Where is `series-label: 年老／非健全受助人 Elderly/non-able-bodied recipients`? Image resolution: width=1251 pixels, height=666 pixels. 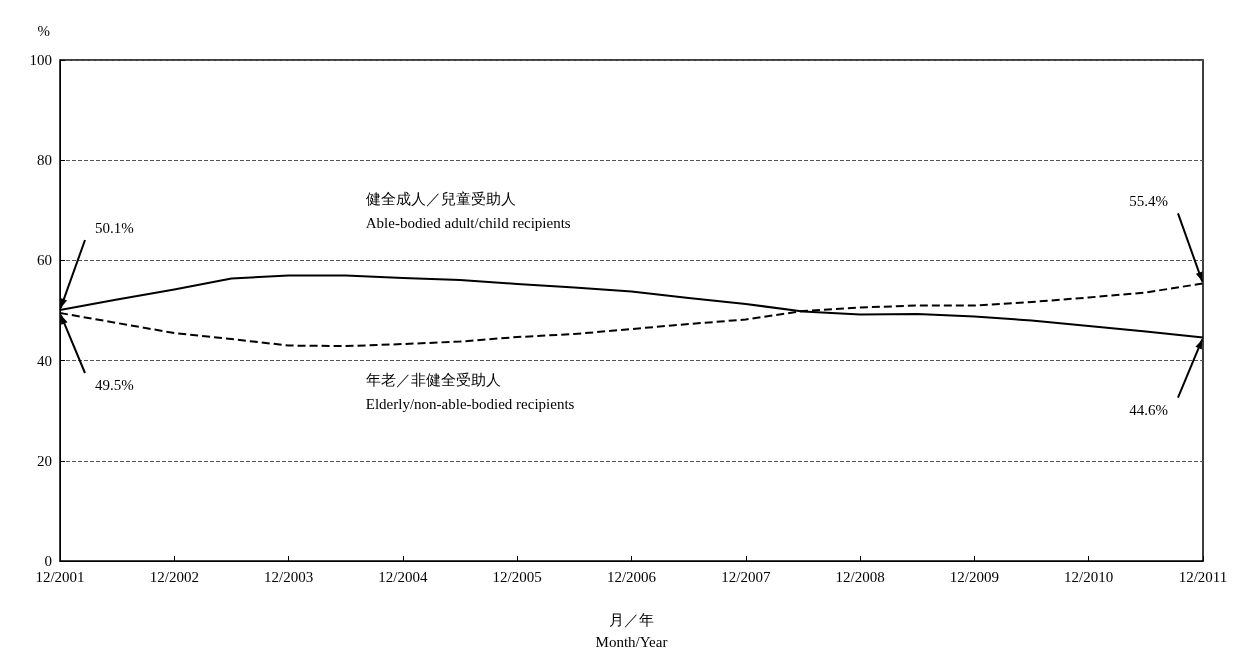
series-label: 年老／非健全受助人 Elderly/non-able-bodied recipients is located at coordinates (470, 392).